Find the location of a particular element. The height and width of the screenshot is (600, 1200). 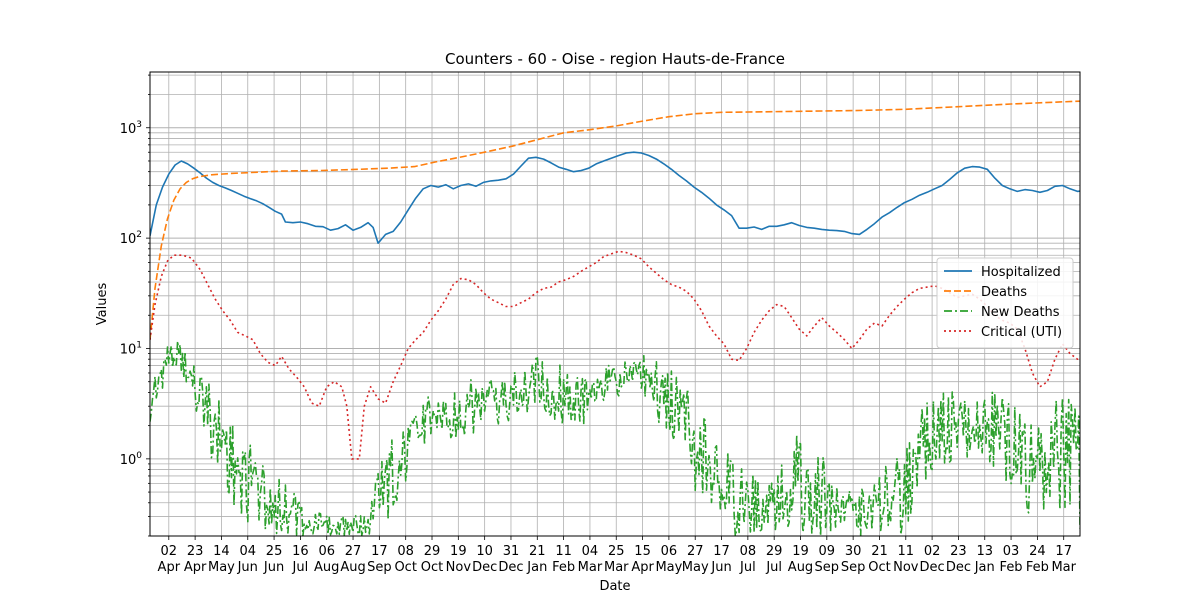

y-tick-label: 10³ is located at coordinates (131, 128).